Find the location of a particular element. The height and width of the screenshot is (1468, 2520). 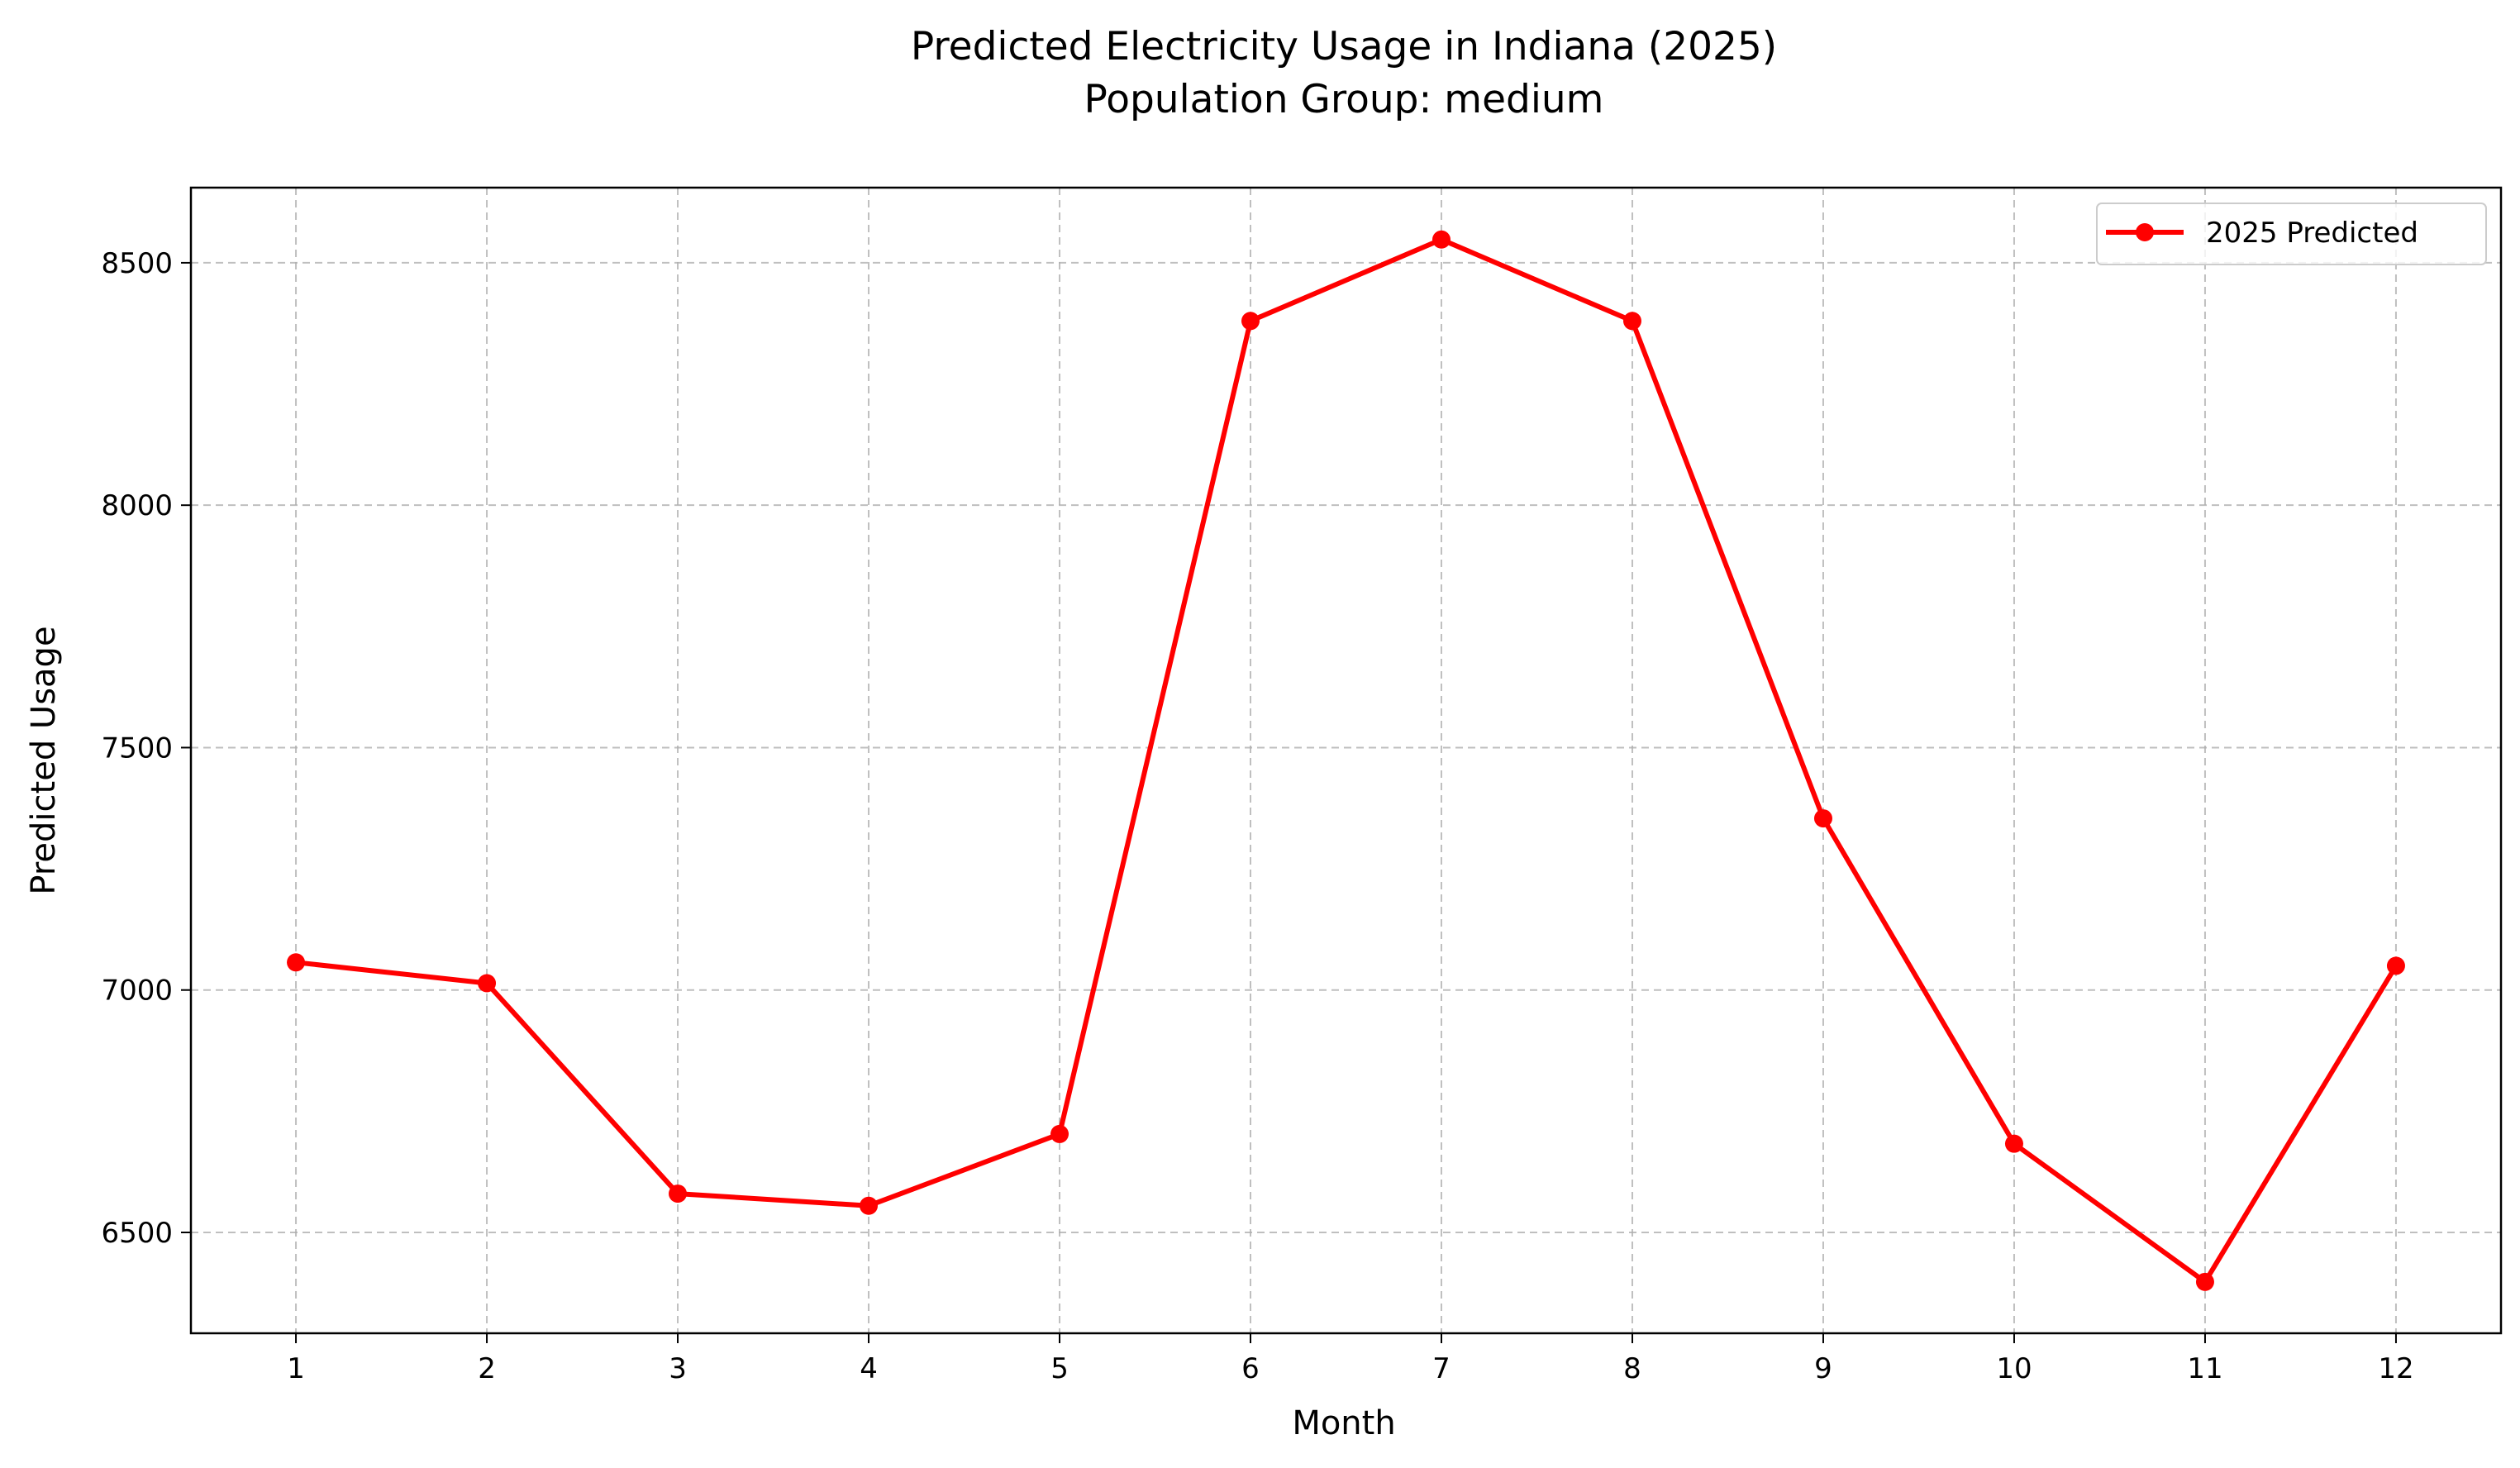

x-tick-label: 2 is located at coordinates (487, 1369).